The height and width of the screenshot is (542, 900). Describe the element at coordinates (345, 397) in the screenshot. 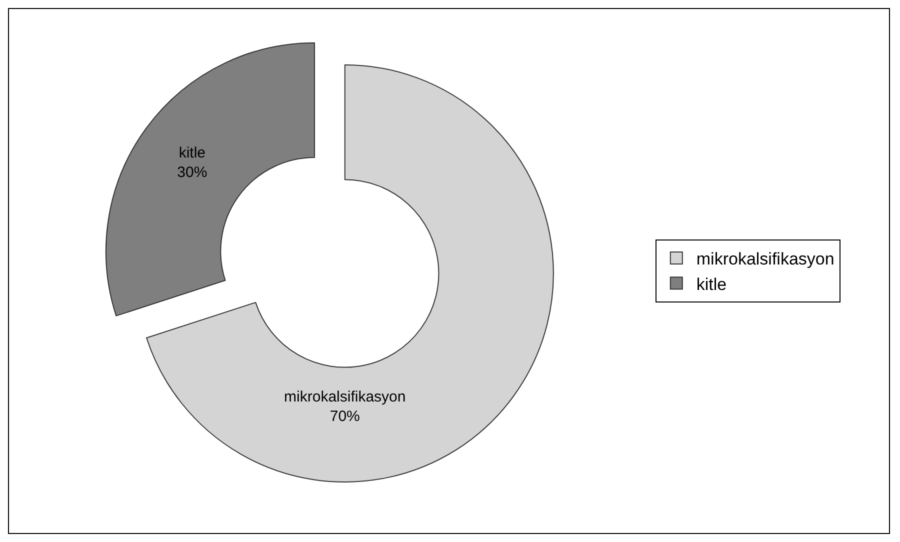

I see `slice-label: mikrokalsifikasyon` at that location.